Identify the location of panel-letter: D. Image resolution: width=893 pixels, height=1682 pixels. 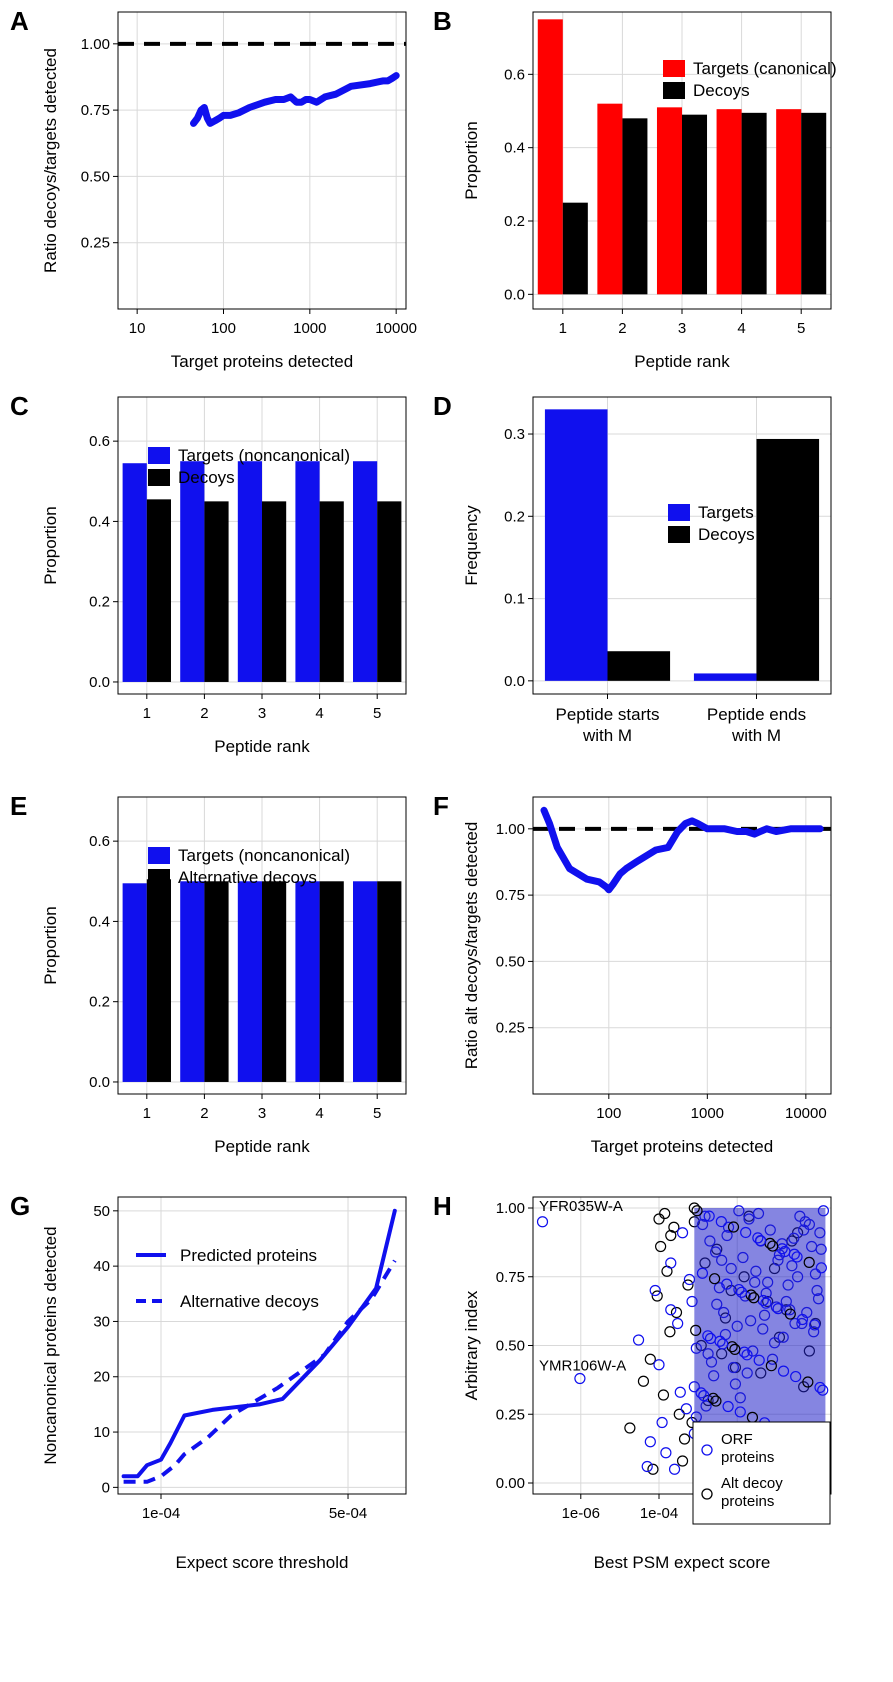
(442, 406).